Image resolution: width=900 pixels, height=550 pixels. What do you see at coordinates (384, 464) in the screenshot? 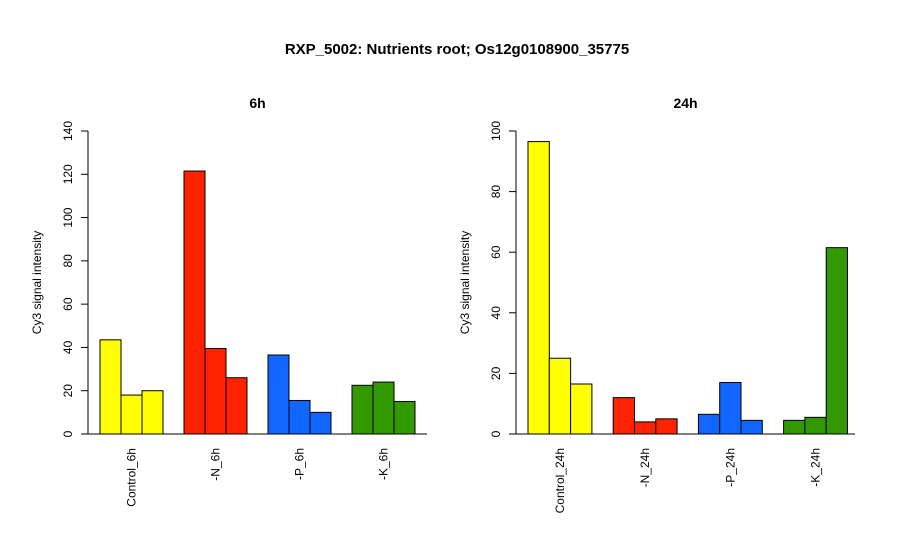
I see `x-tick-label: -K_6h` at bounding box center [384, 464].